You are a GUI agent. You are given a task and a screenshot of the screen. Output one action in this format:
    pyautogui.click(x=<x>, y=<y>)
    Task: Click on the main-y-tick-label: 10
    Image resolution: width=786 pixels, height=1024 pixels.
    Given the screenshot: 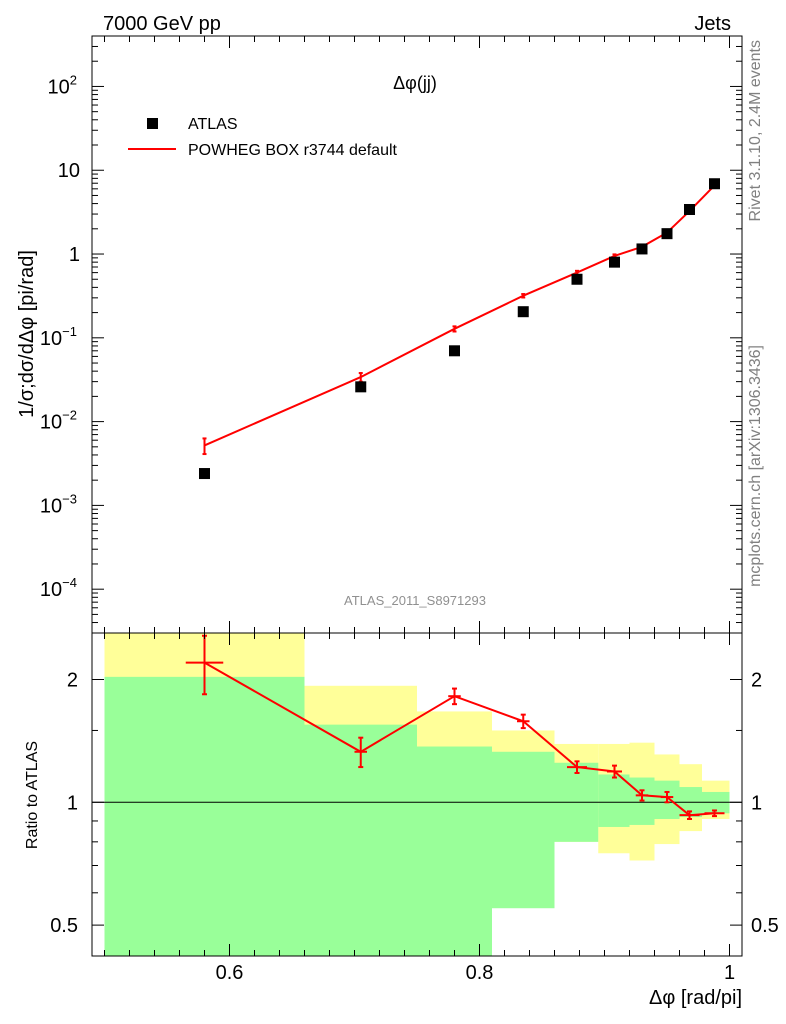 What is the action you would take?
    pyautogui.click(x=69, y=171)
    